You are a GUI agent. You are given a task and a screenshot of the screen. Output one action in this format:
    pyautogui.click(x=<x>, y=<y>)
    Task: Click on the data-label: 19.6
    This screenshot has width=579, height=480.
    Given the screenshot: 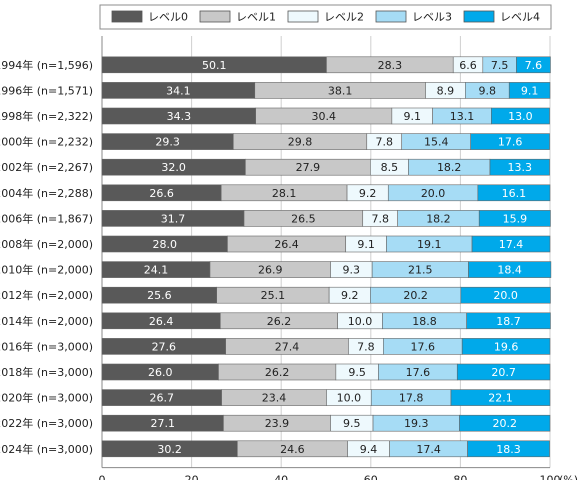 What is the action you would take?
    pyautogui.click(x=506, y=346)
    